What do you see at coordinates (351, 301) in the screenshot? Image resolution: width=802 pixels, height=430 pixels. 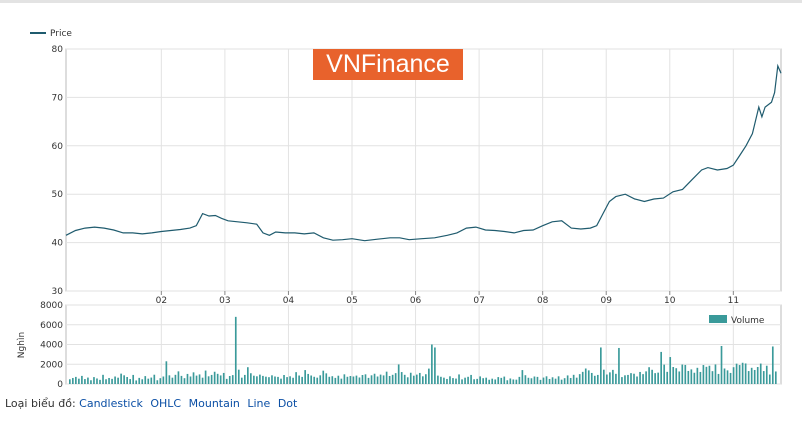 I see `price-x-tick-label: 05` at bounding box center [351, 301].